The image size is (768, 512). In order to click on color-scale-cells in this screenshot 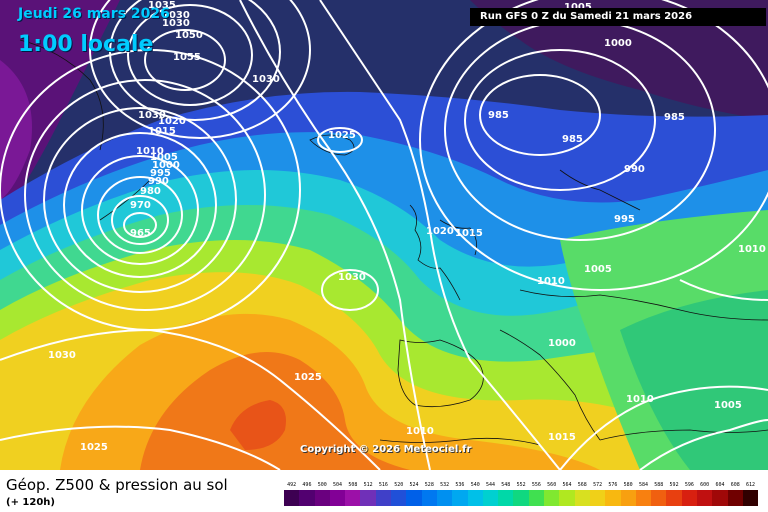, I will do `click(521, 498)`.